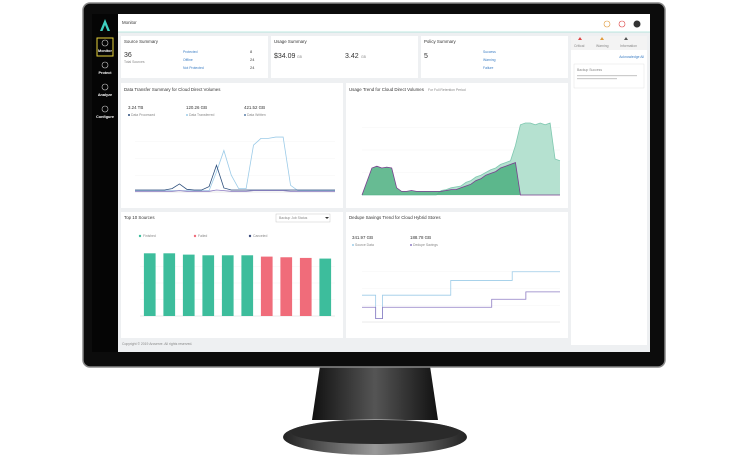 The width and height of the screenshot is (750, 464). What do you see at coordinates (420, 237) in the screenshot?
I see `stat-value: 188.78 GB` at bounding box center [420, 237].